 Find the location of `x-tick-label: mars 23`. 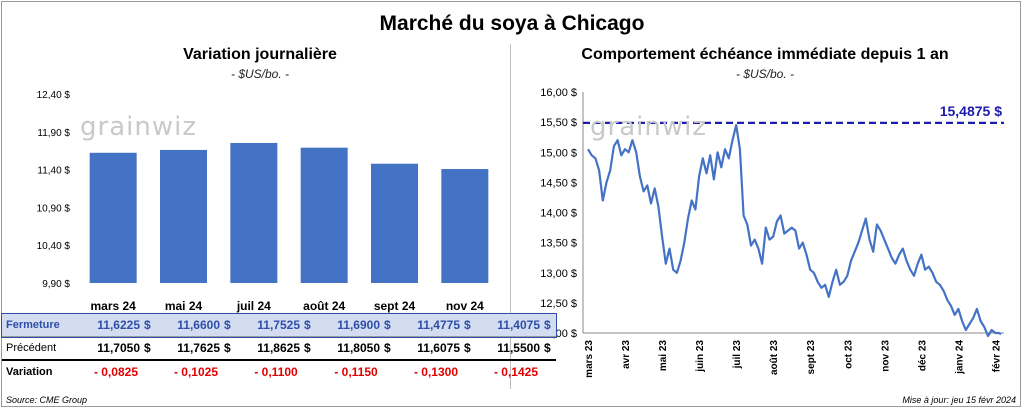

x-tick-label: mars 23 is located at coordinates (589, 359).